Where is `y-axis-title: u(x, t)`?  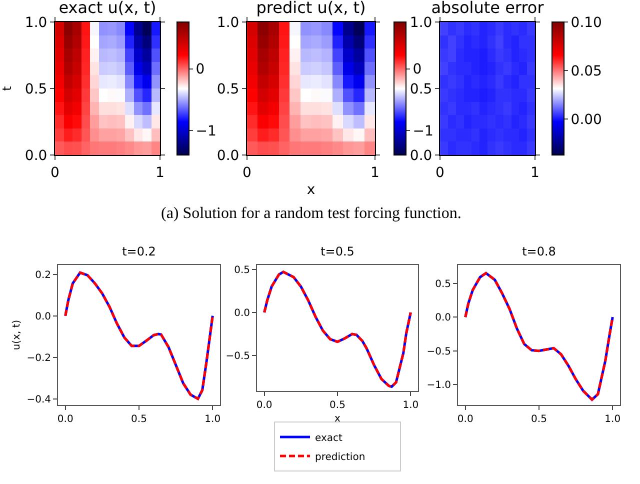 y-axis-title: u(x, t) is located at coordinates (17, 335).